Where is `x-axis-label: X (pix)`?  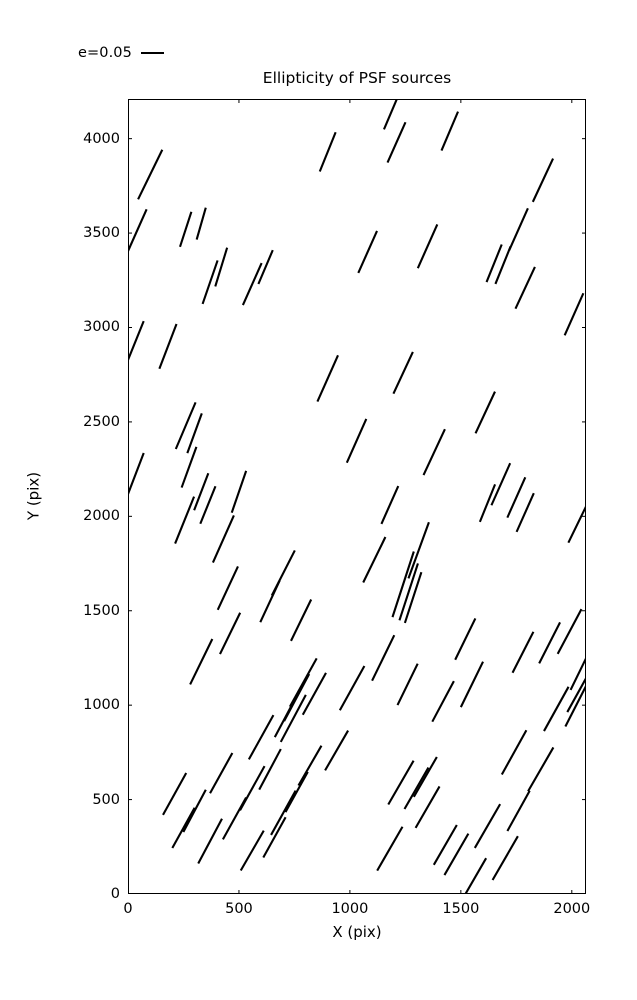 x-axis-label: X (pix) is located at coordinates (357, 932).